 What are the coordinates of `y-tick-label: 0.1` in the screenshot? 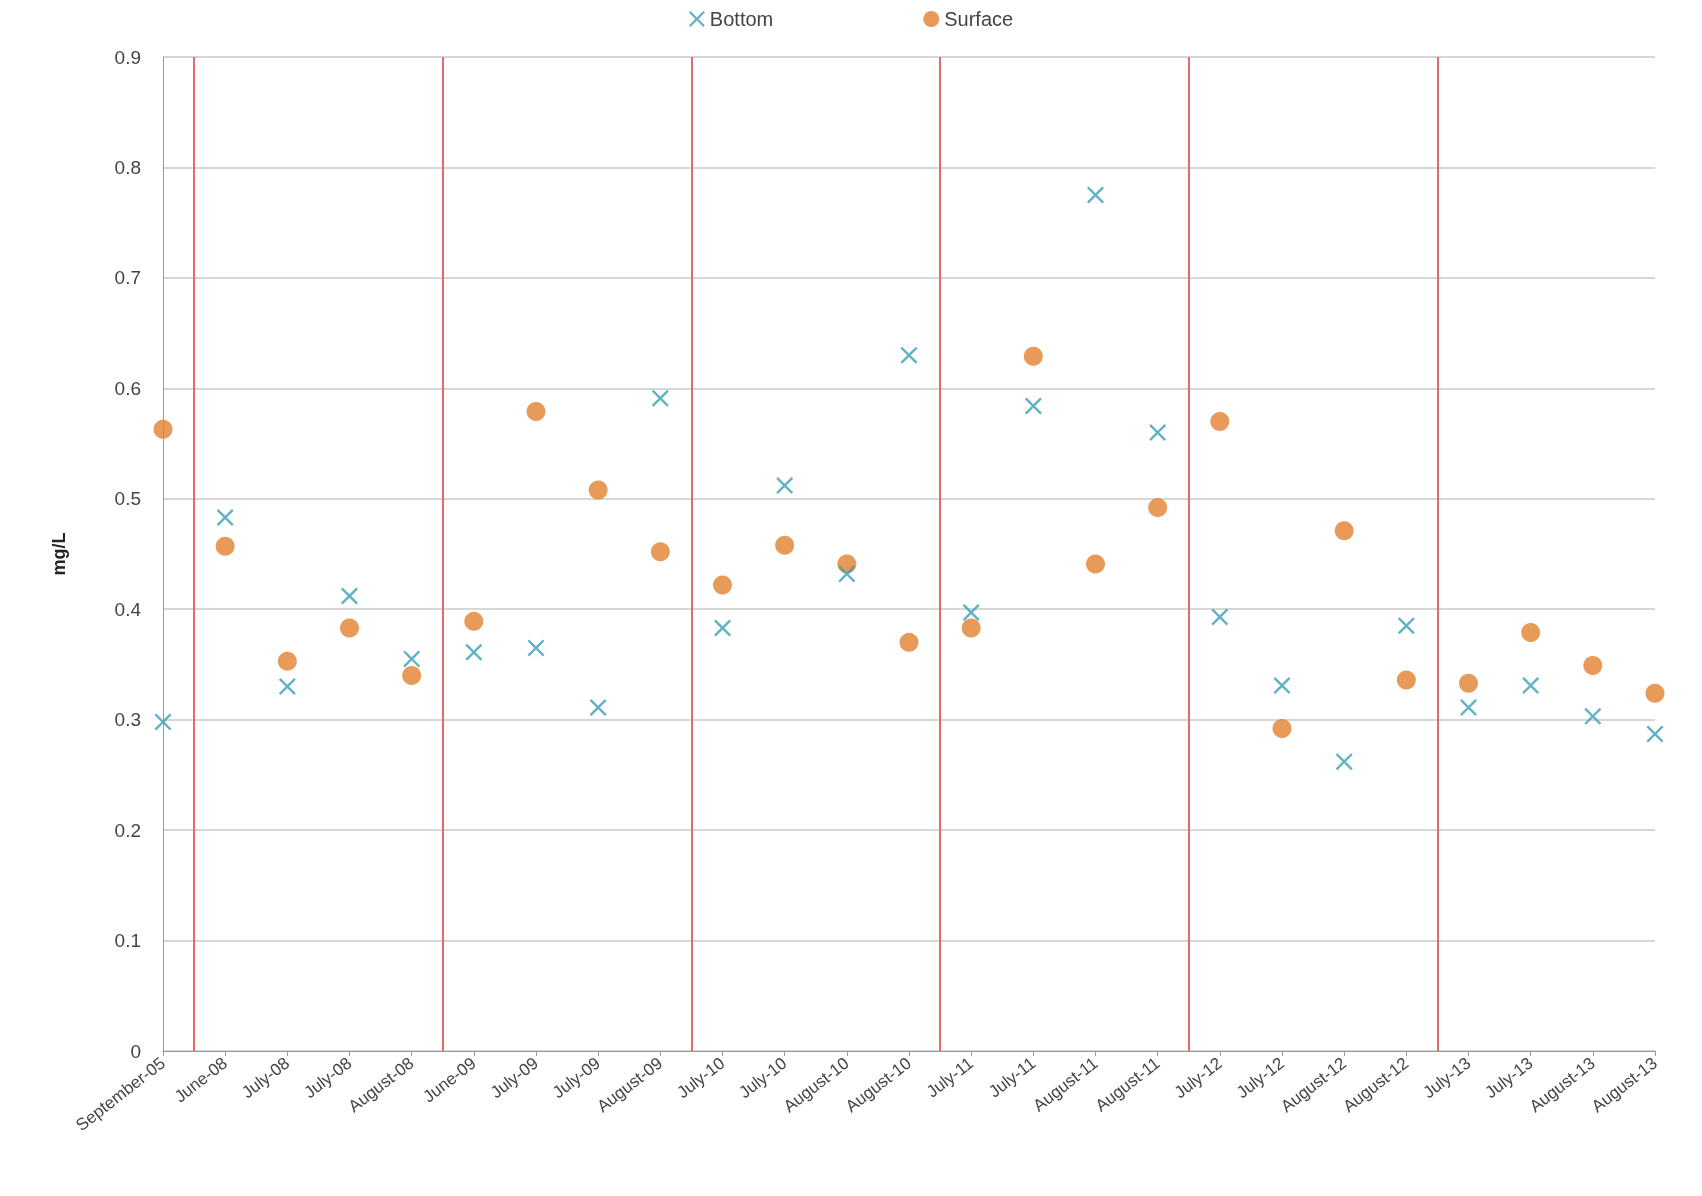 It's located at (127, 941).